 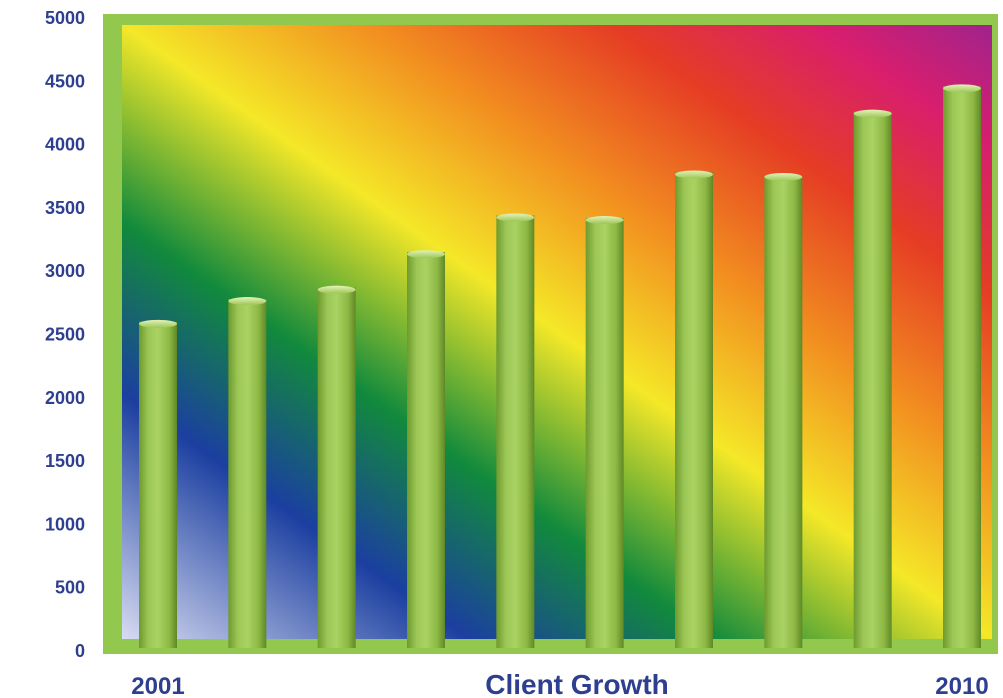 What do you see at coordinates (65, 524) in the screenshot?
I see `y-tick-label: 1000` at bounding box center [65, 524].